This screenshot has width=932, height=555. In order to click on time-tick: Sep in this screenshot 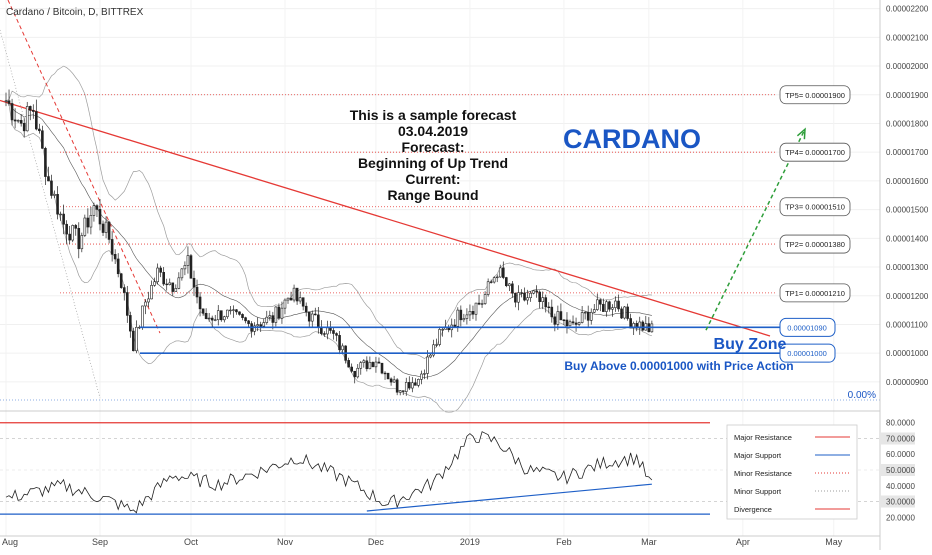, I will do `click(100, 542)`.